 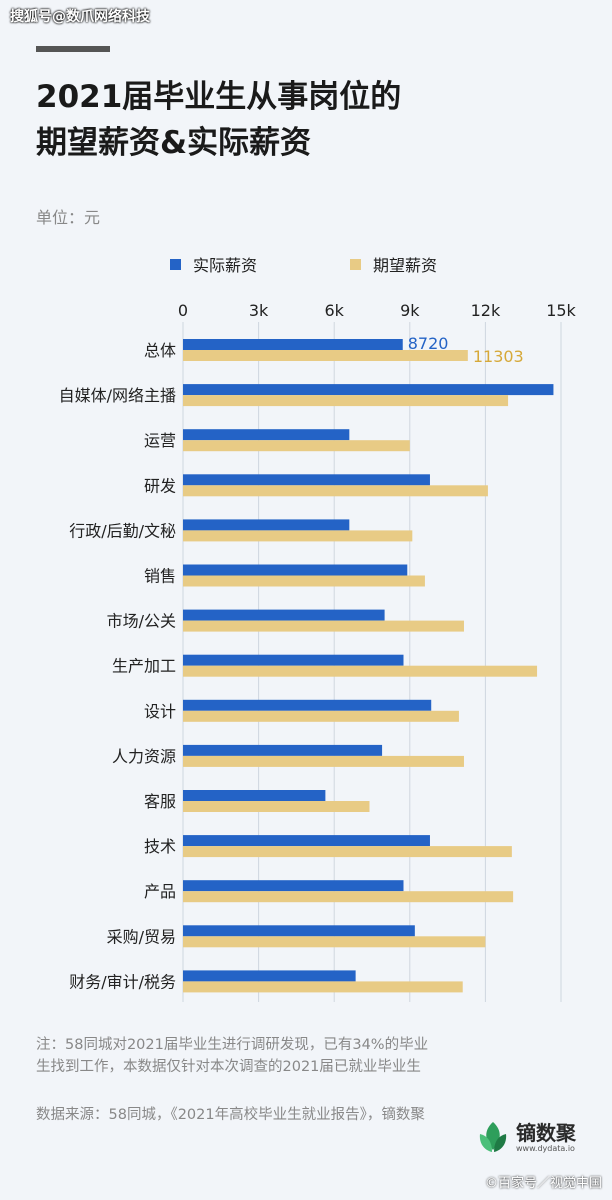 I want to click on category-label: 市场/公关, so click(x=141, y=621).